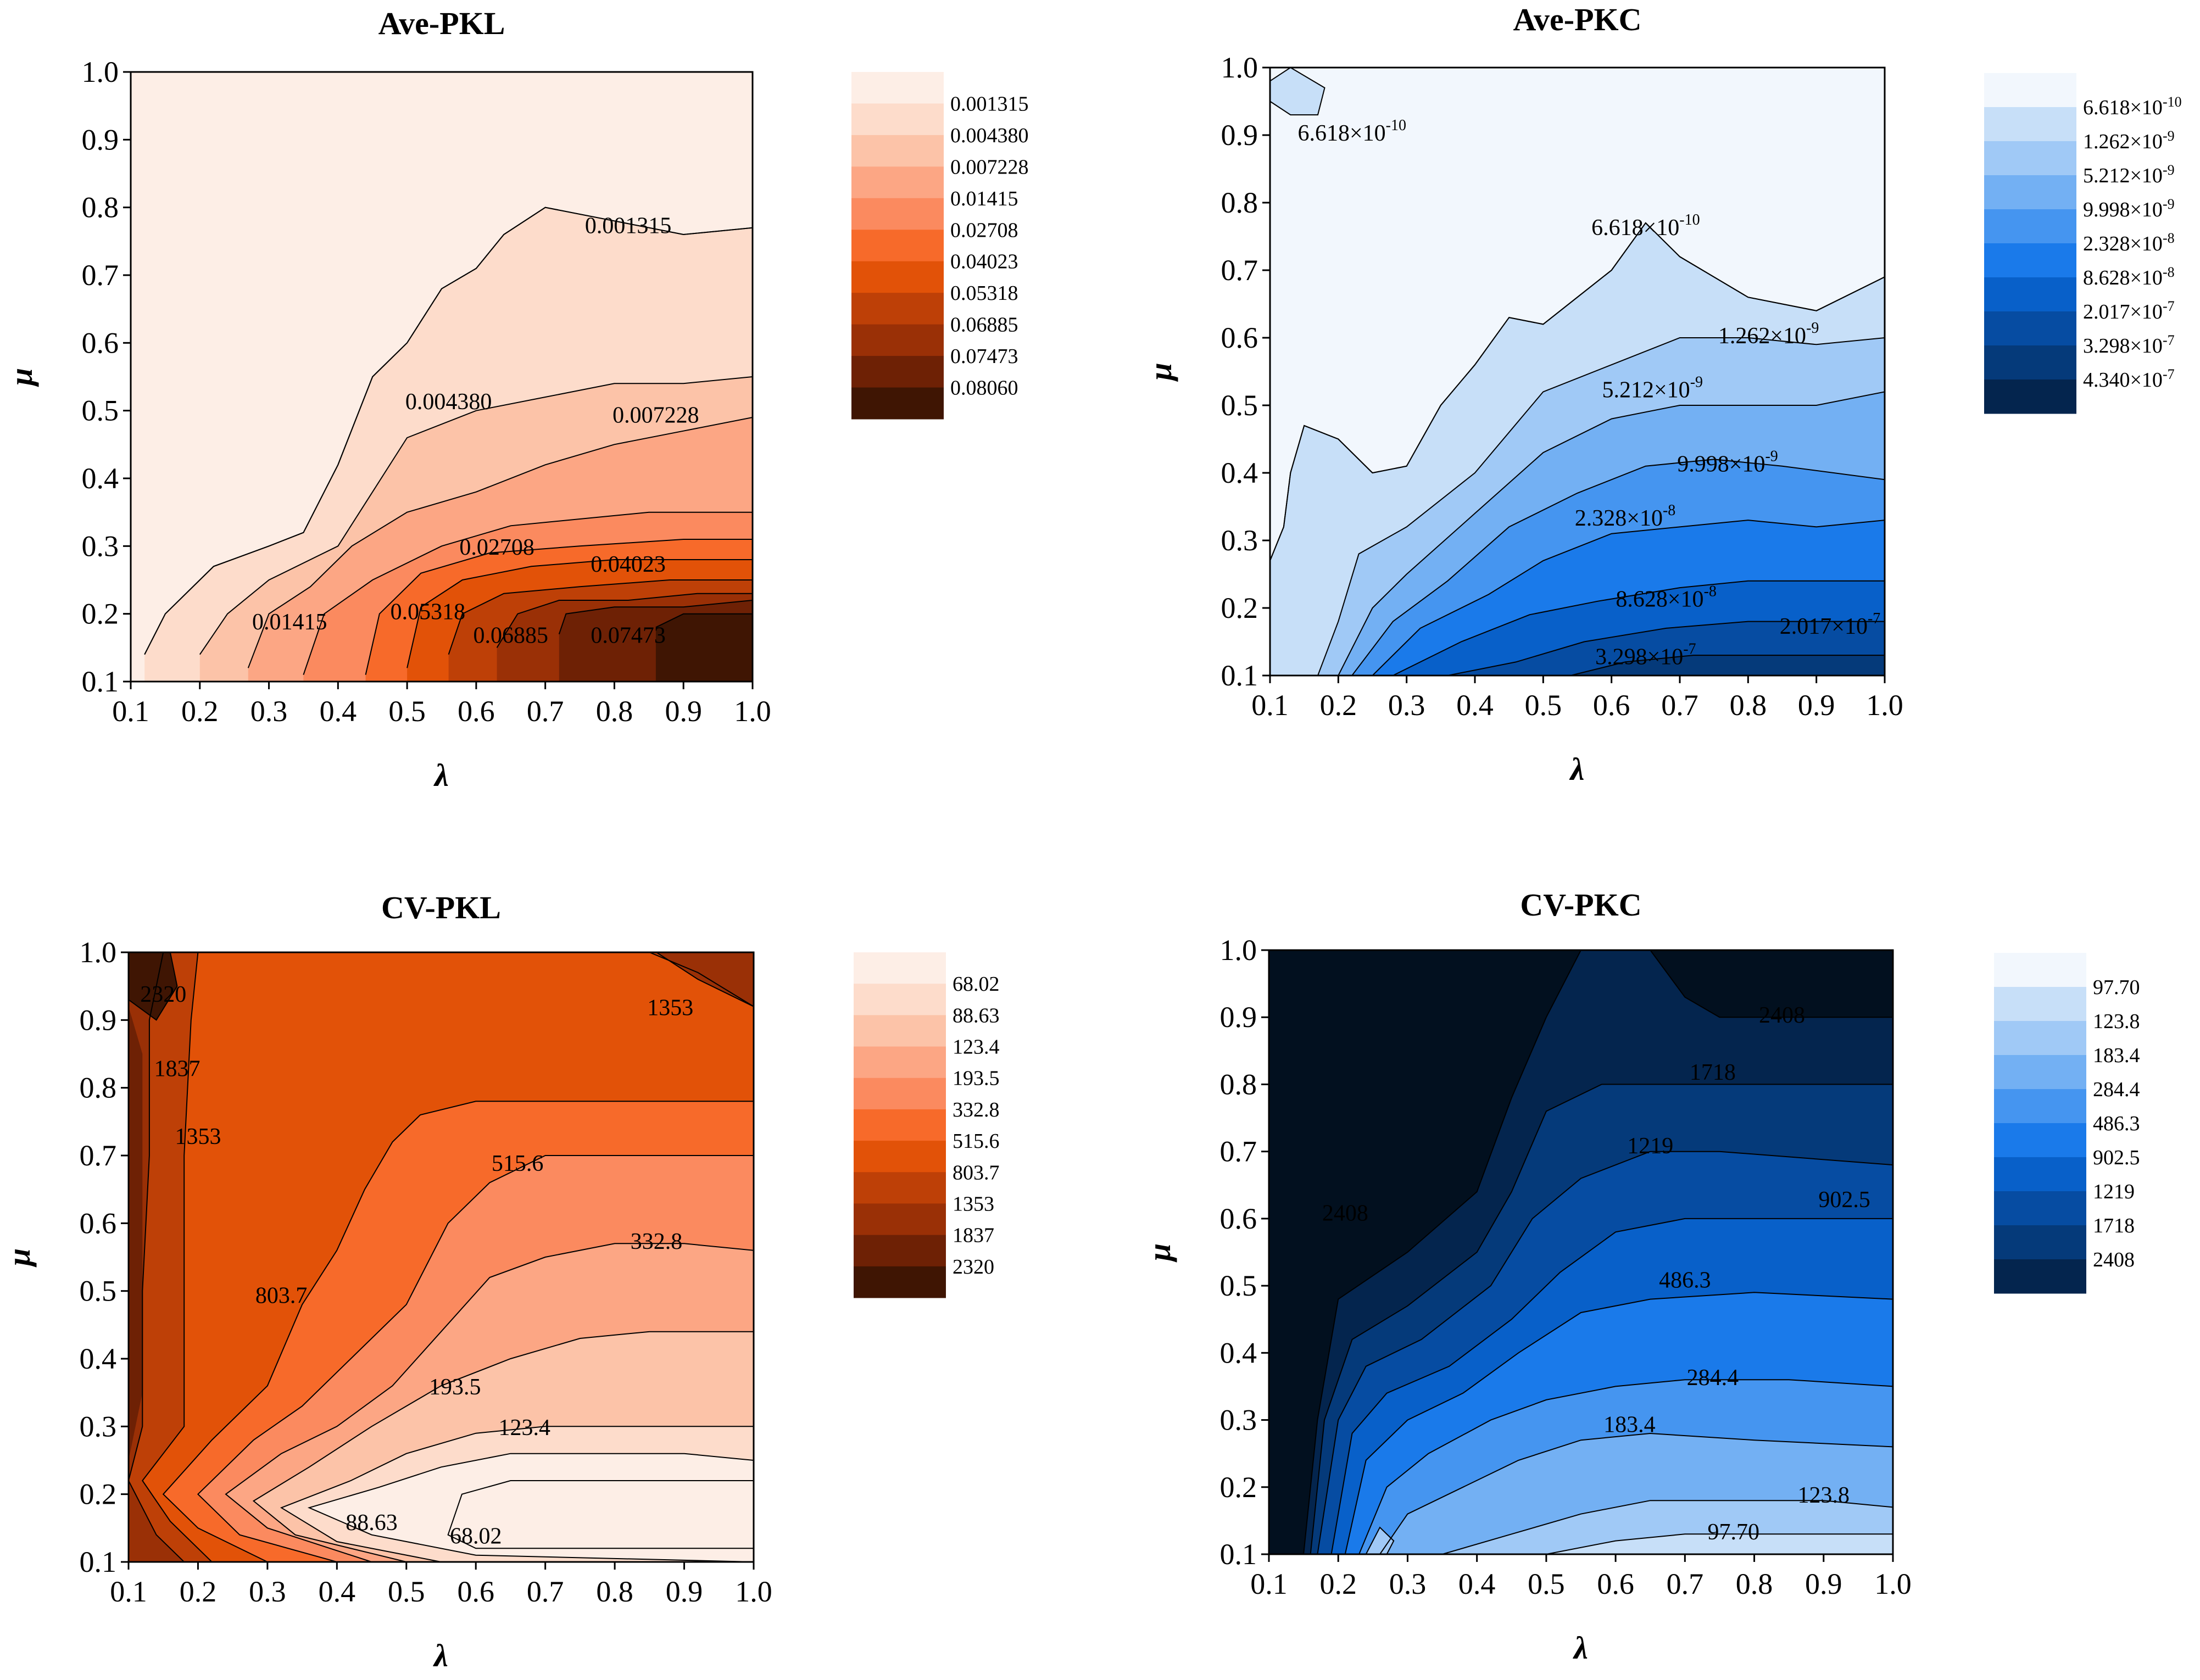 The height and width of the screenshot is (1680, 2200). Describe the element at coordinates (2114, 1225) in the screenshot. I see `legend-label: 1718` at that location.